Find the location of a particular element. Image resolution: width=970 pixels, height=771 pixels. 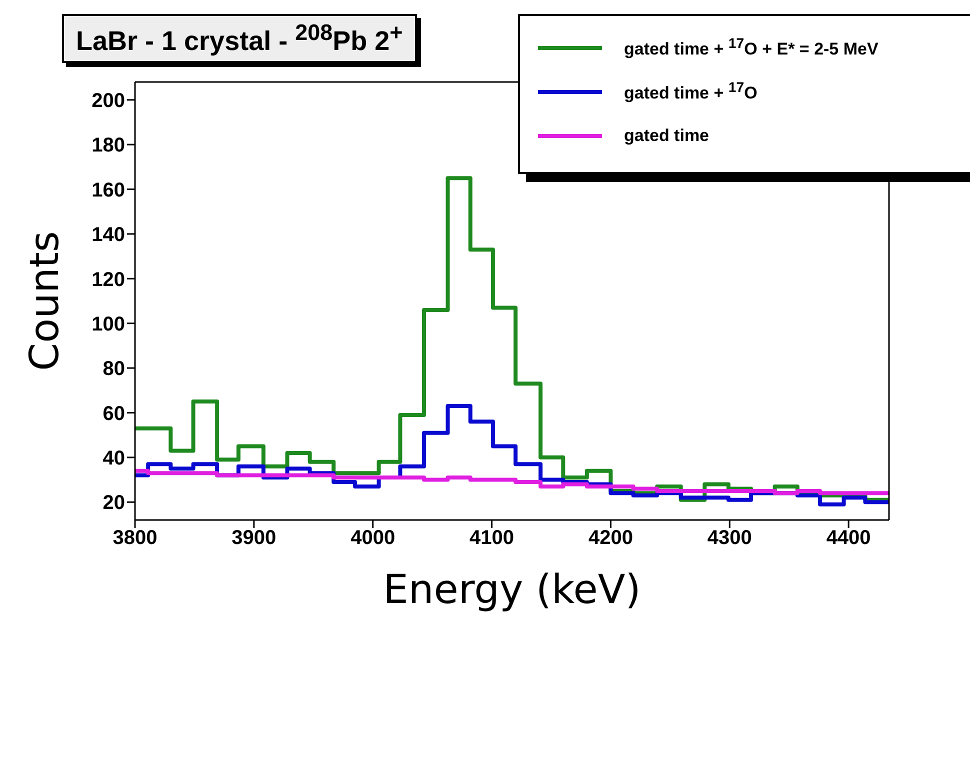

y-tick-label: 200 is located at coordinates (108, 101).